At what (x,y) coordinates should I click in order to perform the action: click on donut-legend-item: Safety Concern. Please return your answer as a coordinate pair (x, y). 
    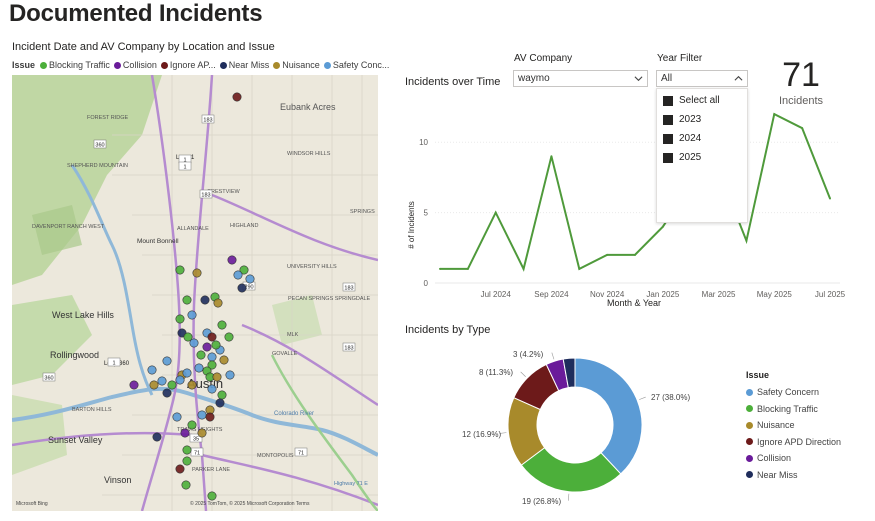
    Looking at the image, I should click on (793, 392).